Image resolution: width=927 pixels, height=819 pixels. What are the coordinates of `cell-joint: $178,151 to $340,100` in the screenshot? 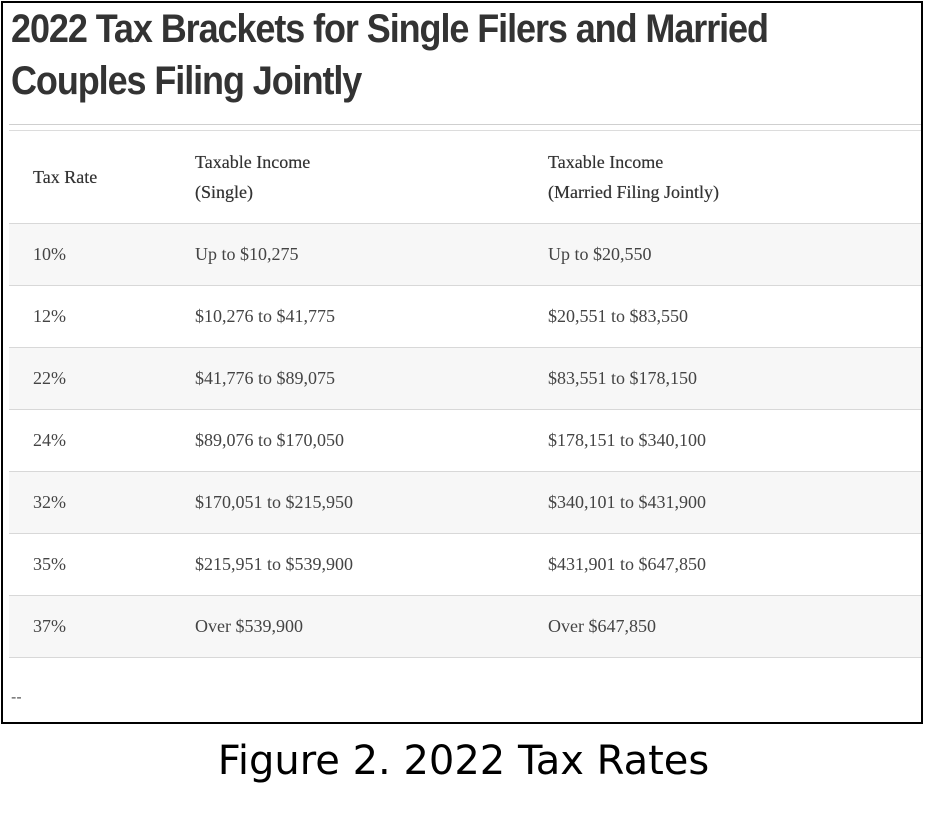 It's located at (734, 440).